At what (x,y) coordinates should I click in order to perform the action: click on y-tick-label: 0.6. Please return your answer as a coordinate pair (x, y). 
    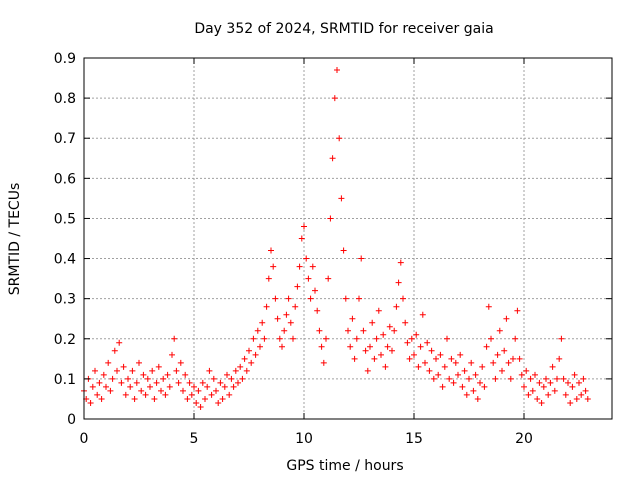
    Looking at the image, I should click on (65, 179).